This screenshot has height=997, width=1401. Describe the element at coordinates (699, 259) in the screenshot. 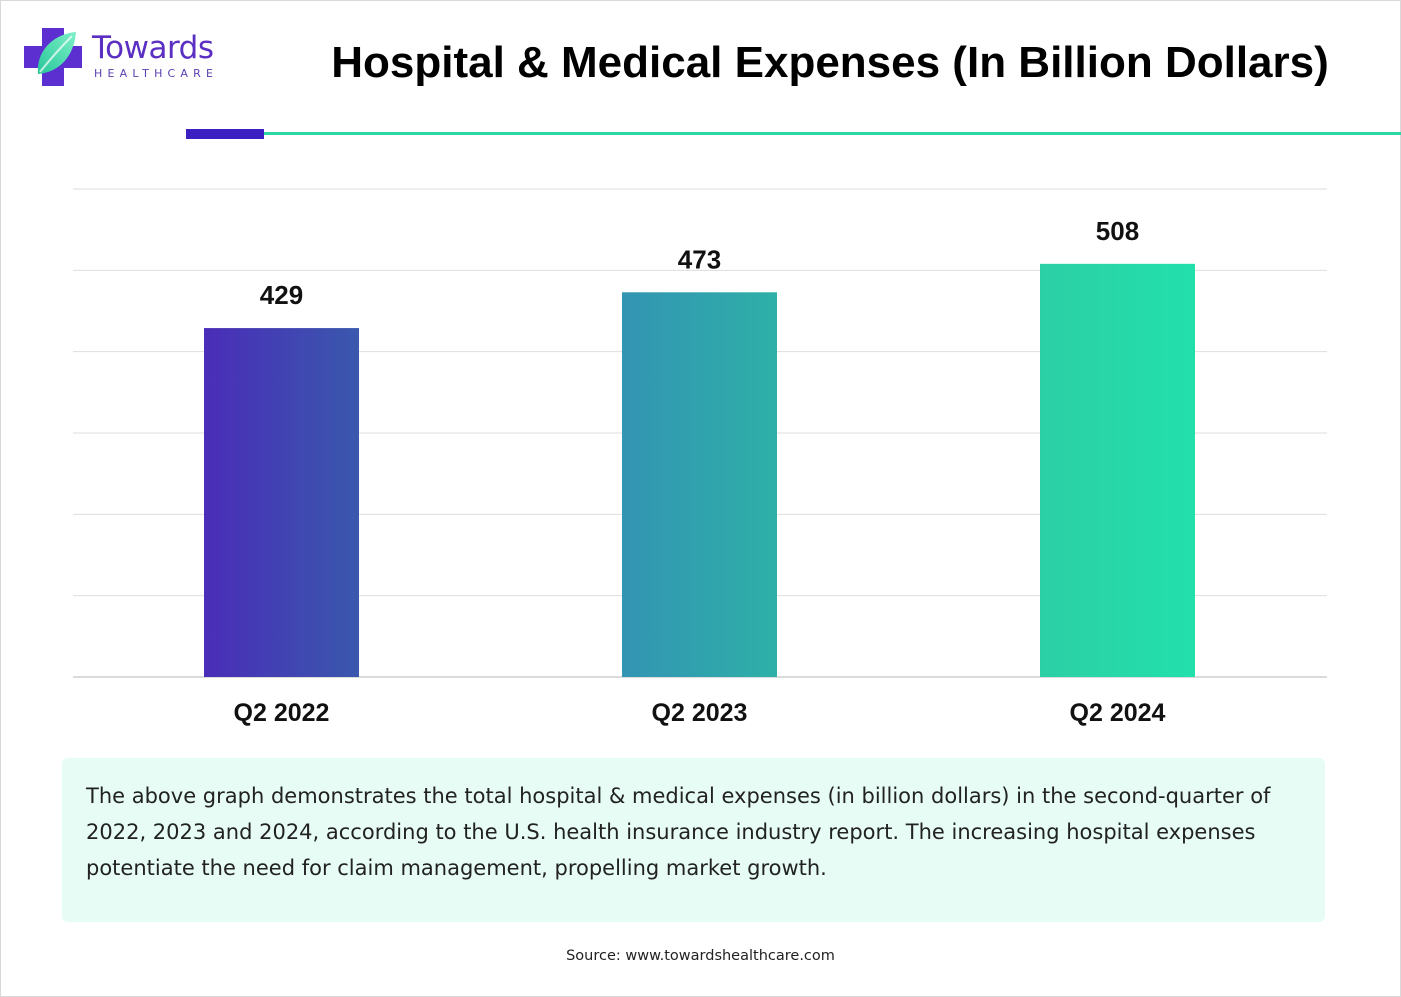

I see `data-label: 473` at that location.